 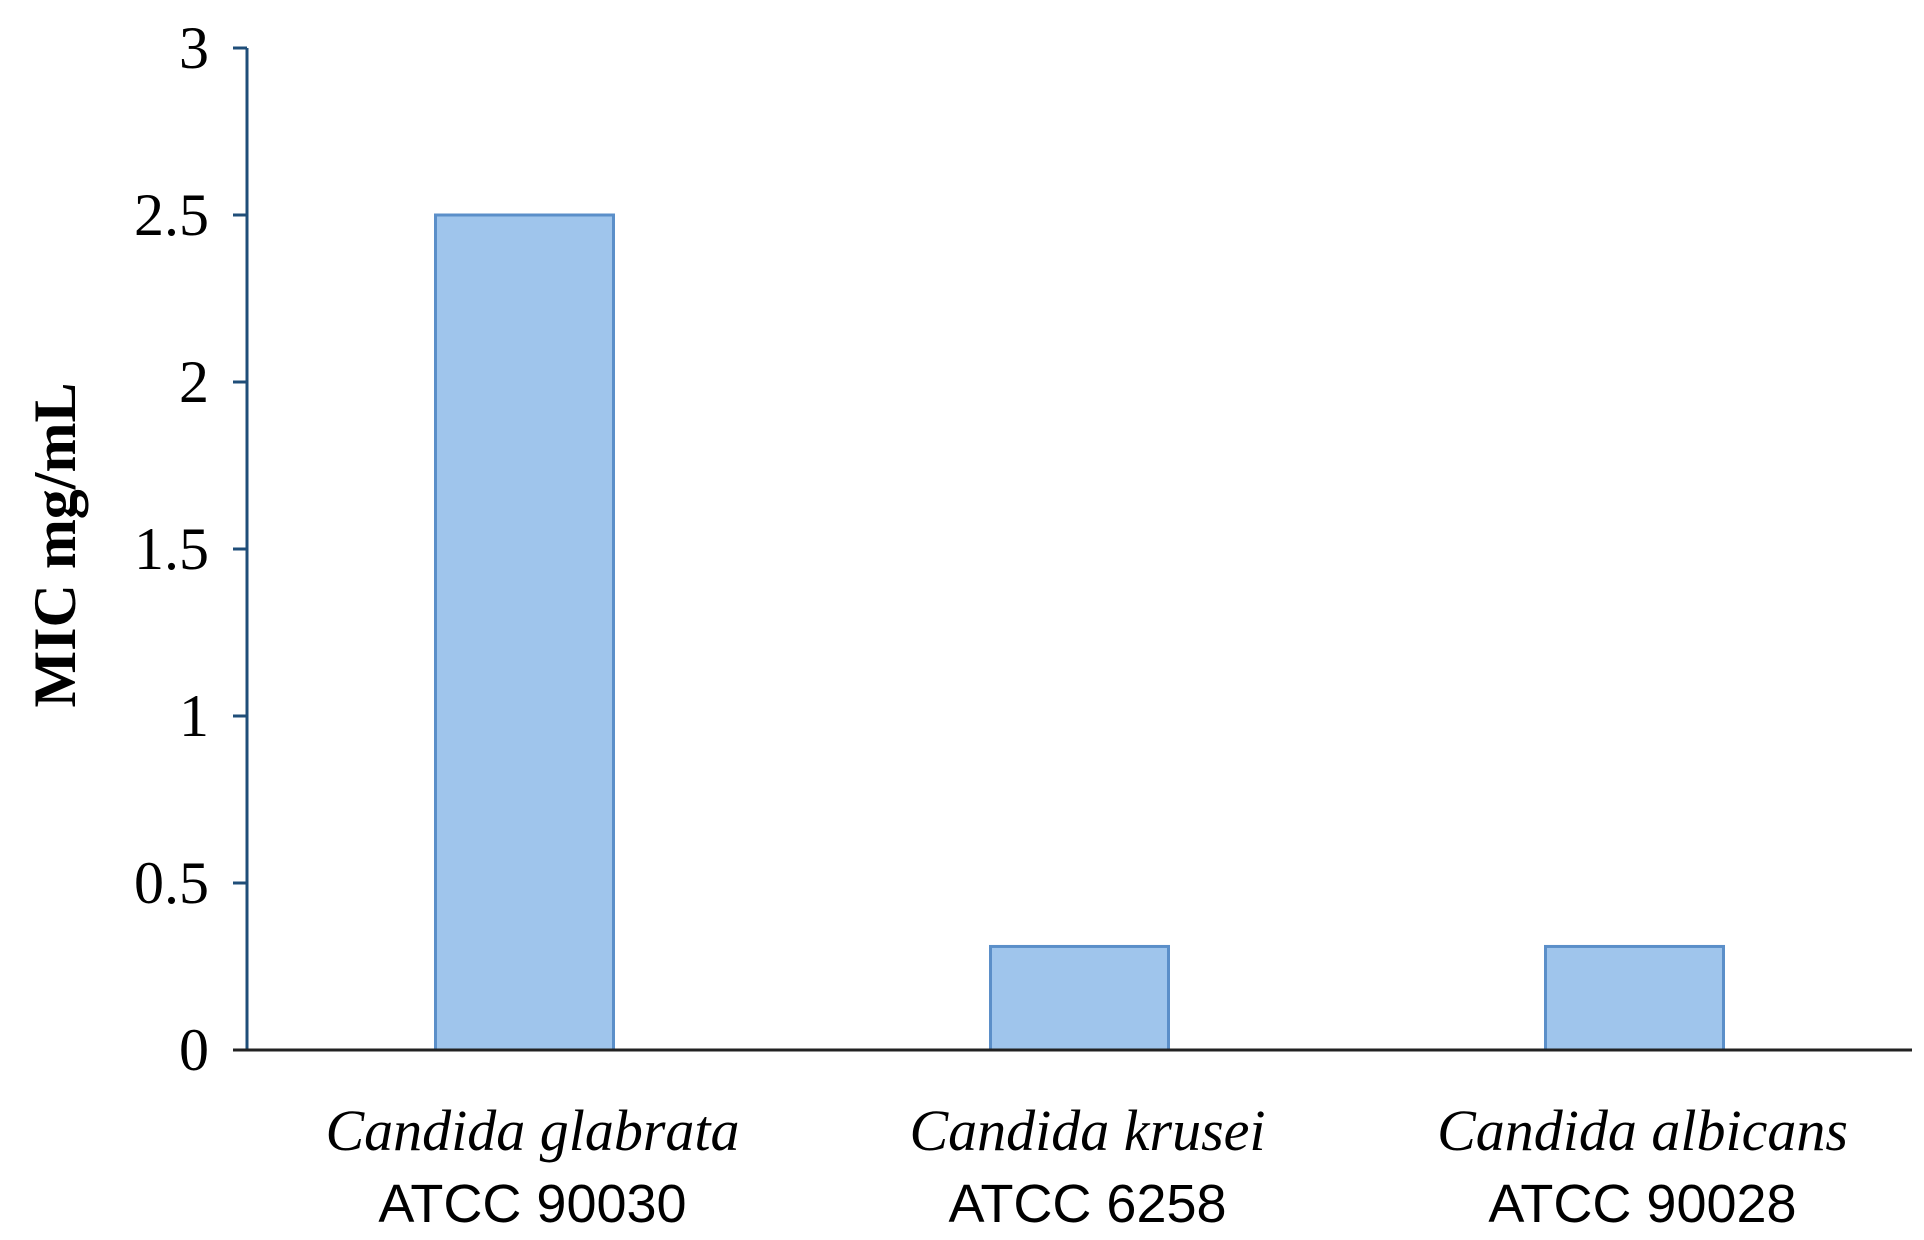 What do you see at coordinates (1642, 1130) in the screenshot?
I see `x-tick-label-species: Candida albicans` at bounding box center [1642, 1130].